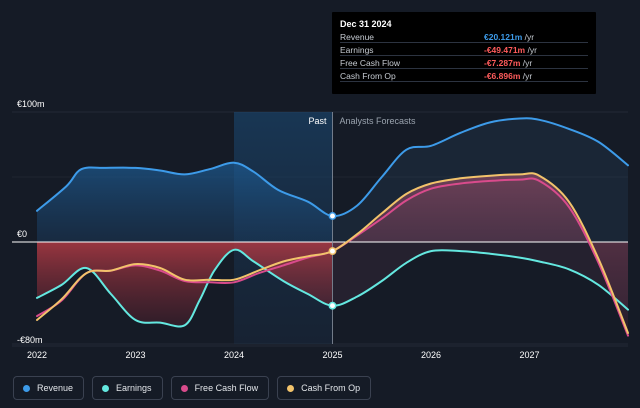 The image size is (640, 408). What do you see at coordinates (464, 38) in the screenshot?
I see `tooltip-row-revenue: Revenue €20.121m /yr` at bounding box center [464, 38].